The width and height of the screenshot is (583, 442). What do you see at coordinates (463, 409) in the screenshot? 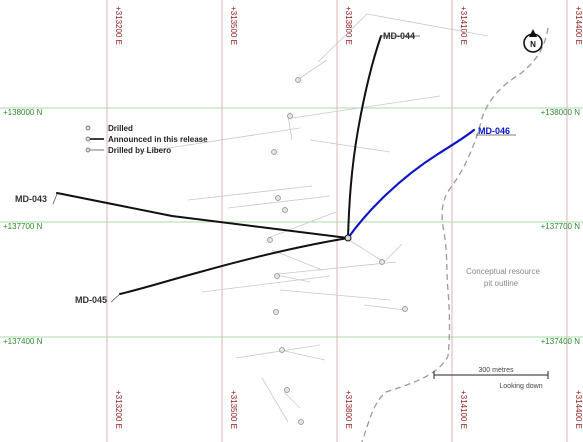
I see `easting-label-bottom: +314100 E` at bounding box center [463, 409].